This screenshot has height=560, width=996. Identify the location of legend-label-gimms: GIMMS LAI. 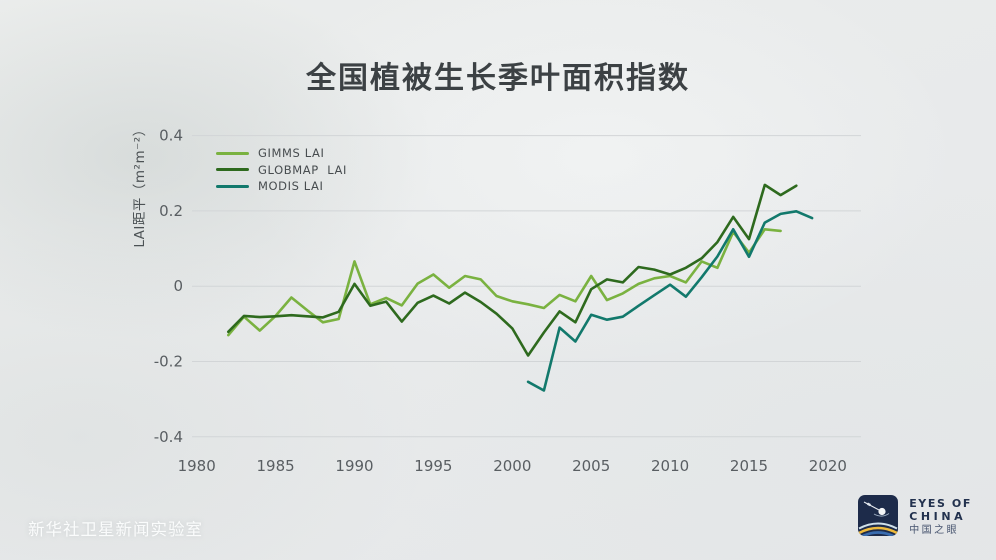
(291, 153).